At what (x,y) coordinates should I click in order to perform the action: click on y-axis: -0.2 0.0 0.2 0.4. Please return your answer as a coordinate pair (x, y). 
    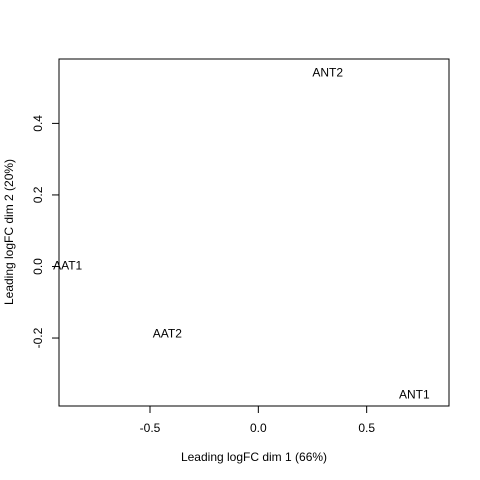
    Looking at the image, I should click on (45, 231).